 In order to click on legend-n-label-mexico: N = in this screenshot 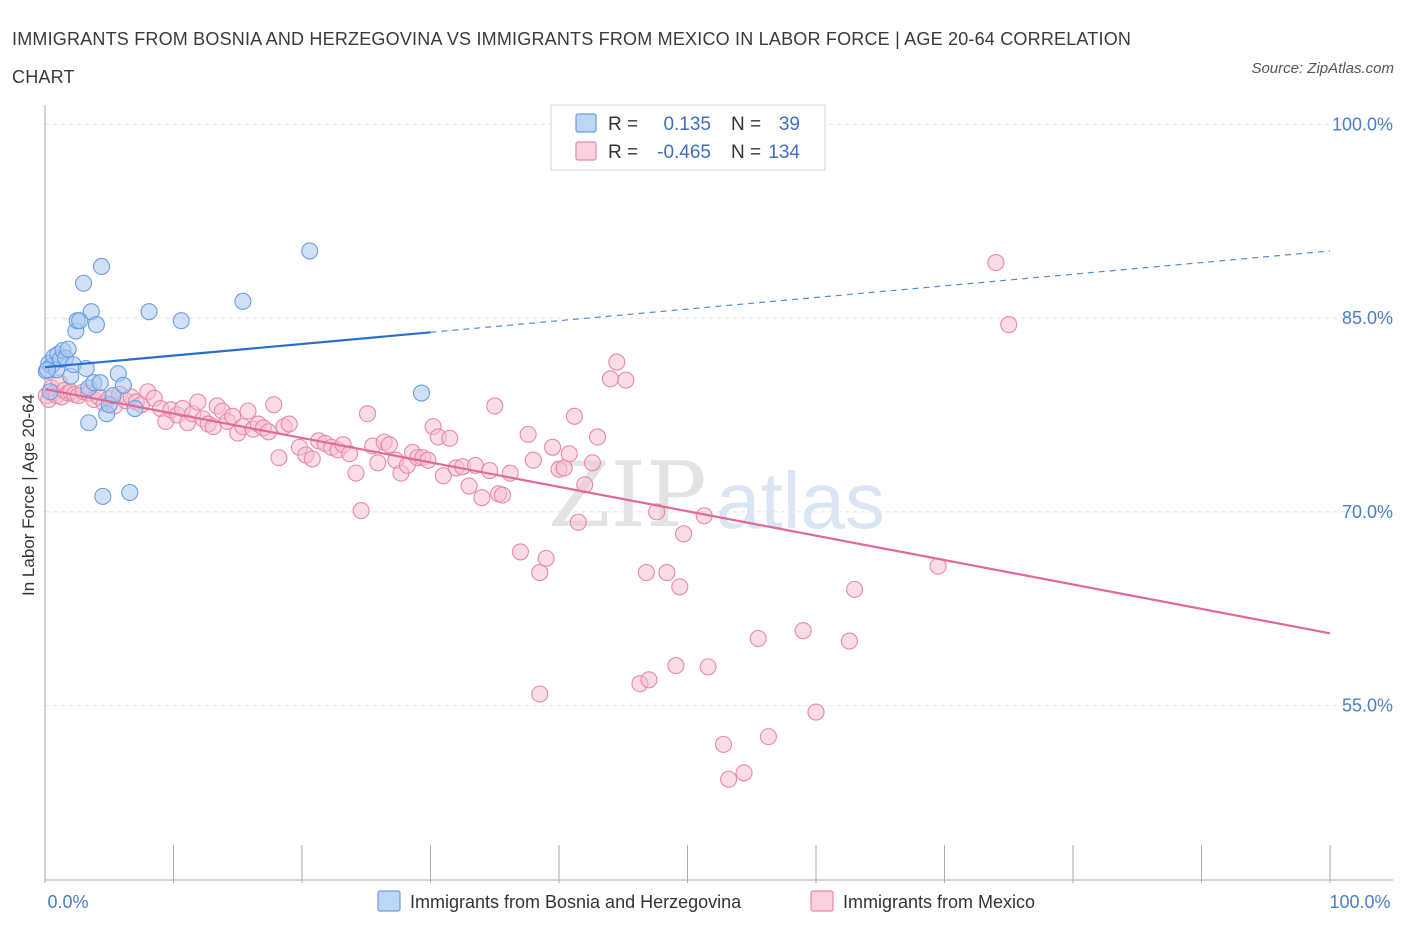, I will do `click(746, 152)`.